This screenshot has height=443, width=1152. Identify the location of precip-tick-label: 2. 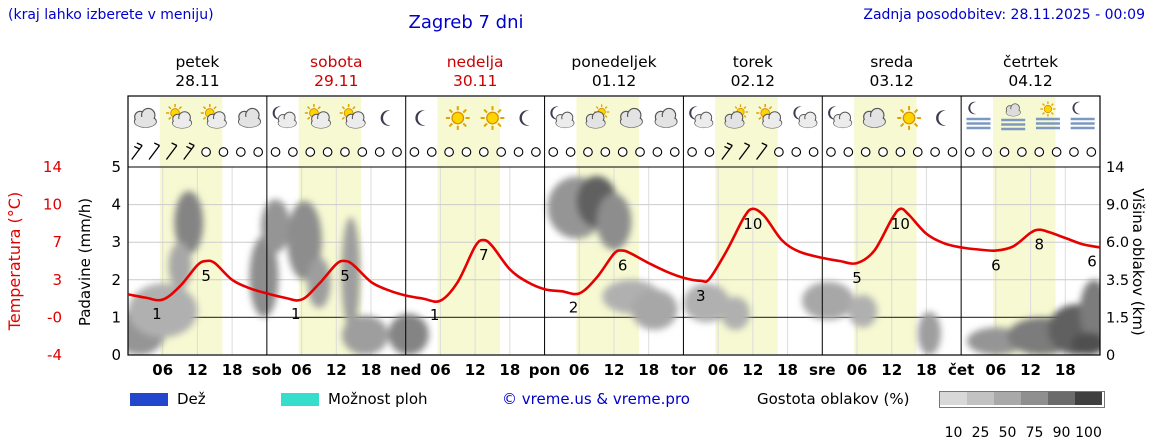
(116, 280).